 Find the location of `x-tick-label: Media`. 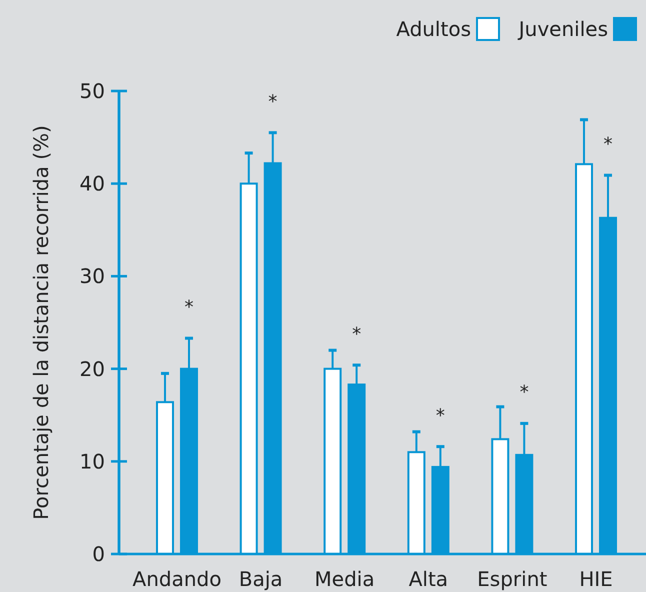

x-tick-label: Media is located at coordinates (344, 579).